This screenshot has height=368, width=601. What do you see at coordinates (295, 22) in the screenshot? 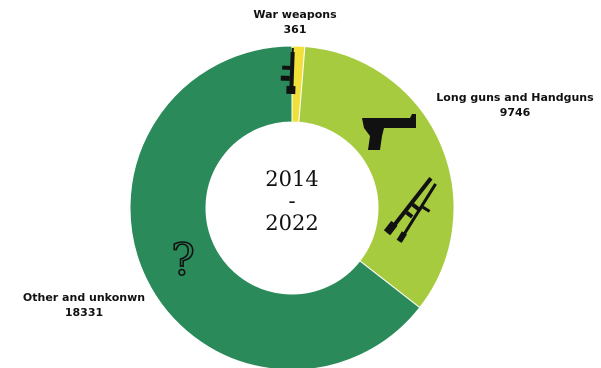
I see `label-war-weapons: War weapons 361` at bounding box center [295, 22].